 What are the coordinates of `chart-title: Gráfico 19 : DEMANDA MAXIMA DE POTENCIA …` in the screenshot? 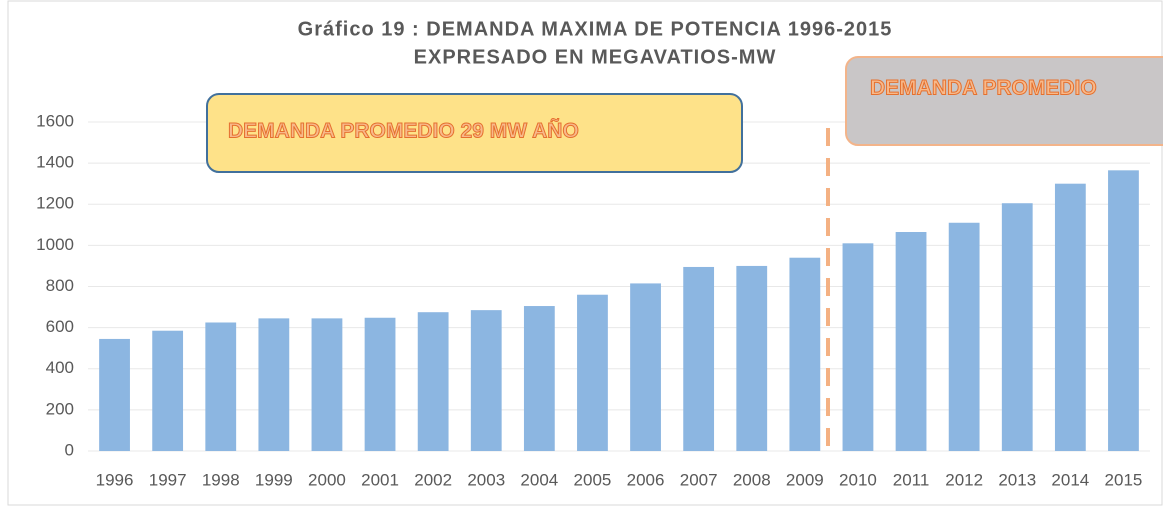 It's located at (595, 29).